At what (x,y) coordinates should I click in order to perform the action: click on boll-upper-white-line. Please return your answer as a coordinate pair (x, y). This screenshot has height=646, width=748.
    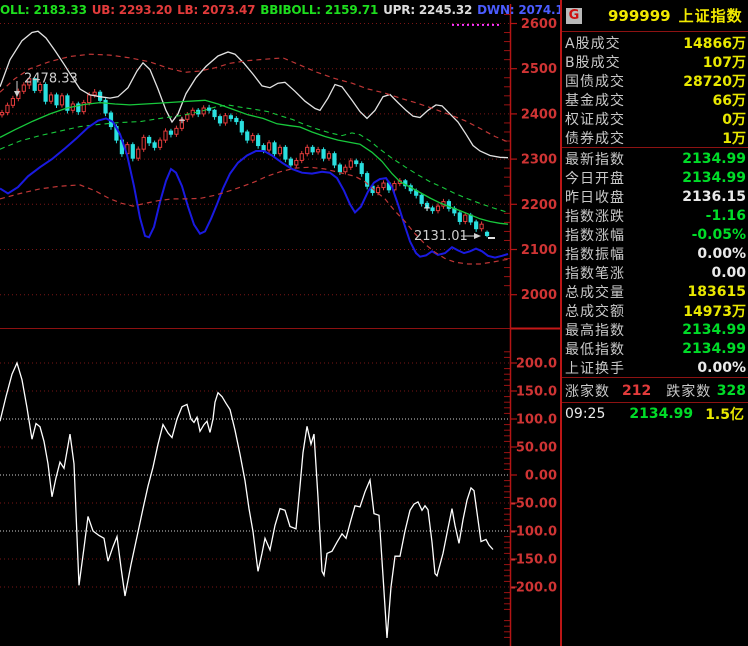
    Looking at the image, I should click on (254, 94).